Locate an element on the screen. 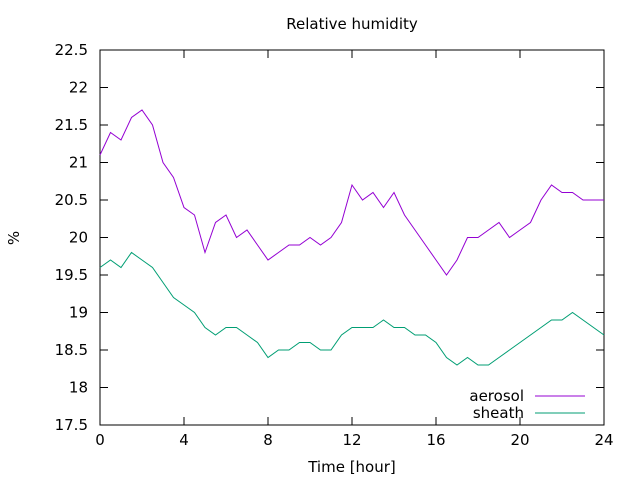  legend-label-sheath: sheath is located at coordinates (498, 413).